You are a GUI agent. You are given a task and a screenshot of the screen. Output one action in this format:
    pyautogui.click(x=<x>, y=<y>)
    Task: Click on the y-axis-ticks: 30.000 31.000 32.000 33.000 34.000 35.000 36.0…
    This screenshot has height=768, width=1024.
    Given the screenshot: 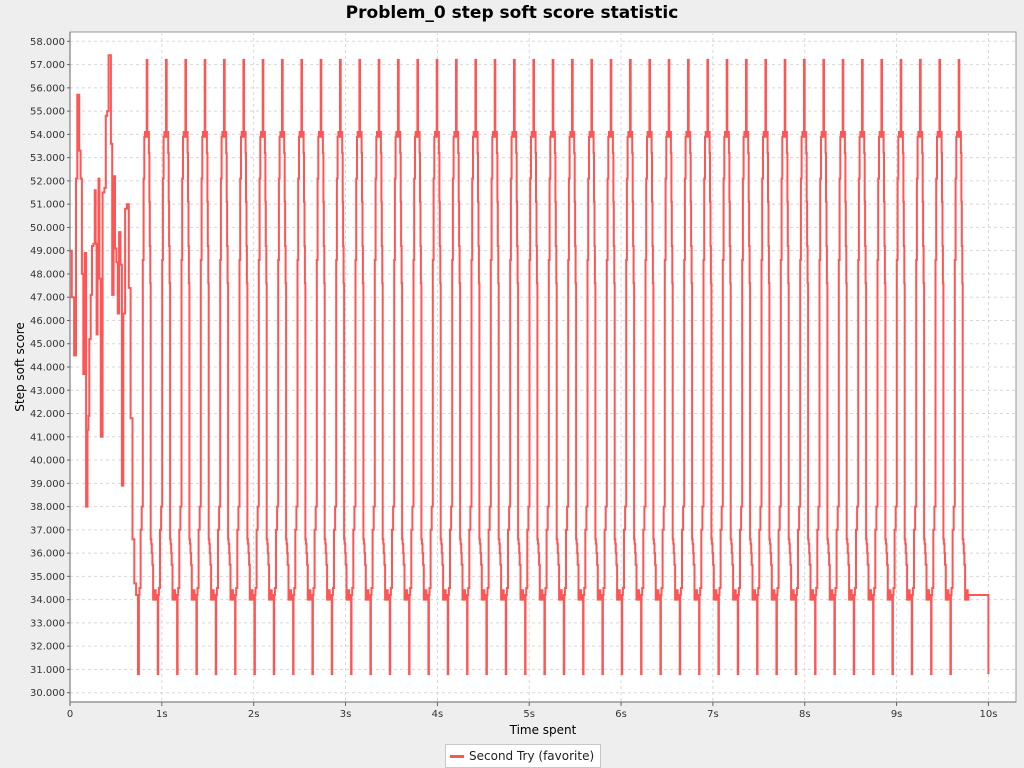 What is the action you would take?
    pyautogui.click(x=50, y=368)
    